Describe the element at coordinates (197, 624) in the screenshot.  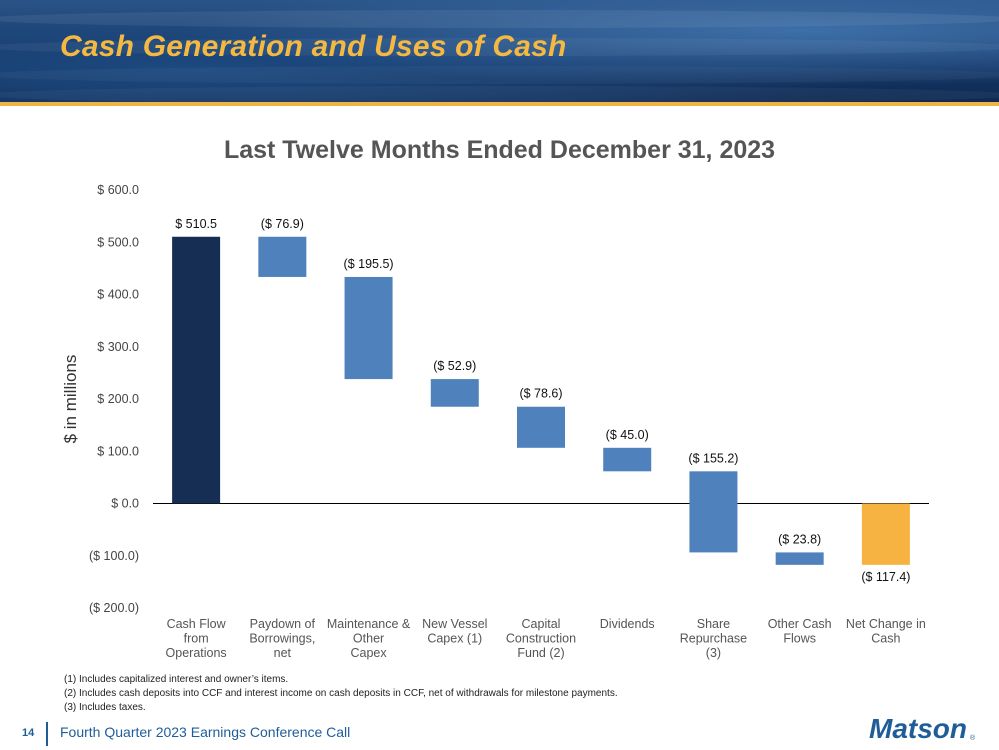
I see `x-tick-label: Cash Flow` at that location.